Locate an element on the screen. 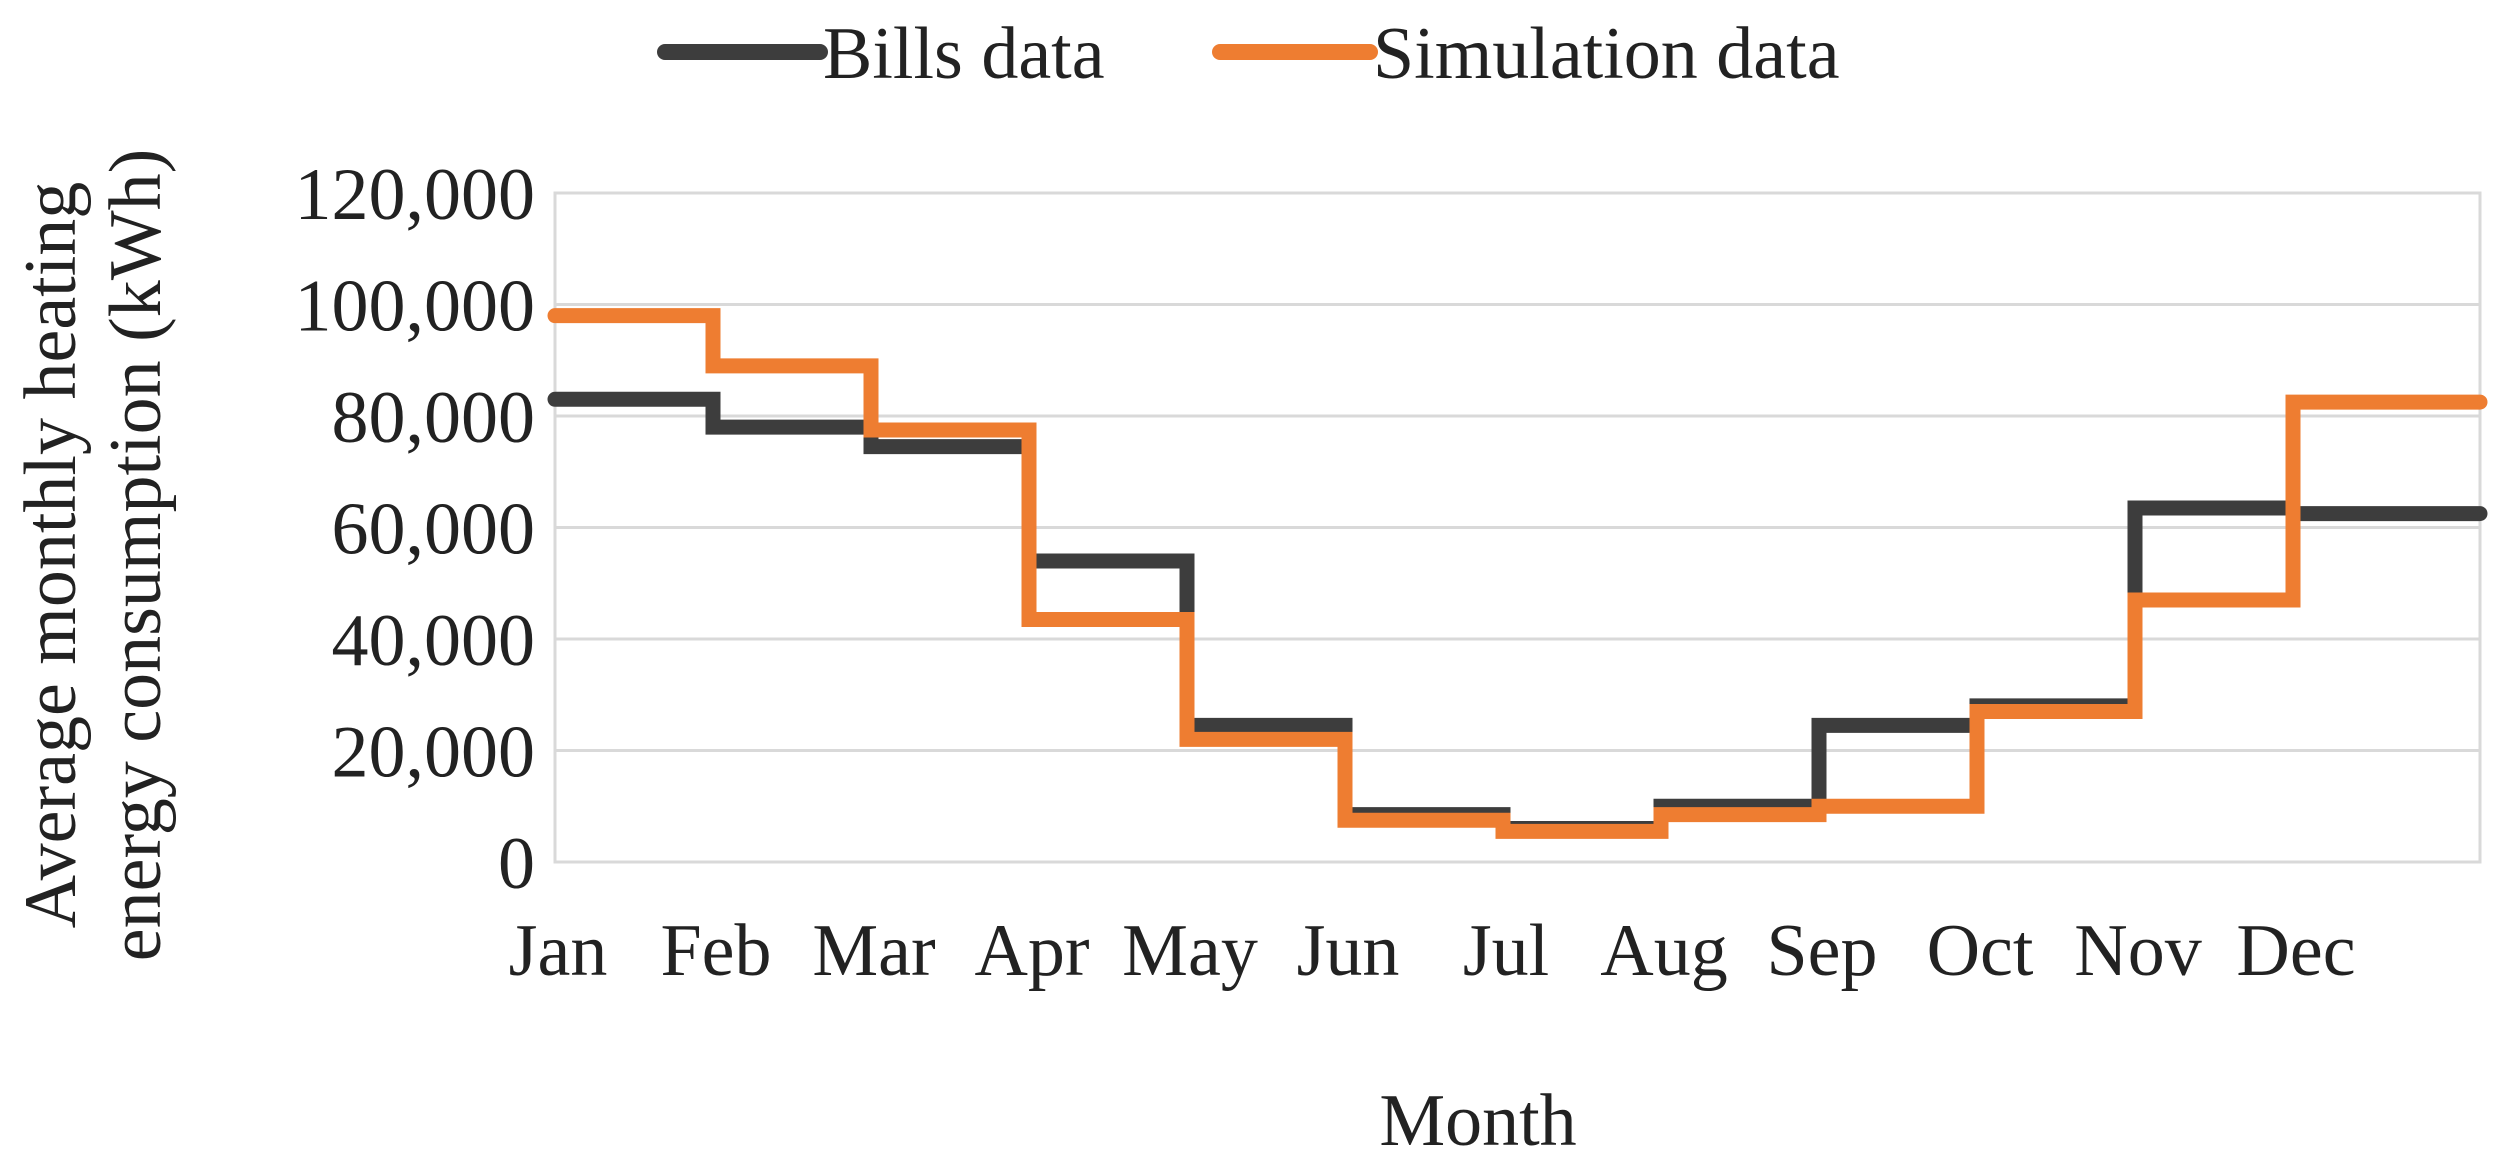 The height and width of the screenshot is (1171, 2497). x-axis-title: Month is located at coordinates (1477, 1121).